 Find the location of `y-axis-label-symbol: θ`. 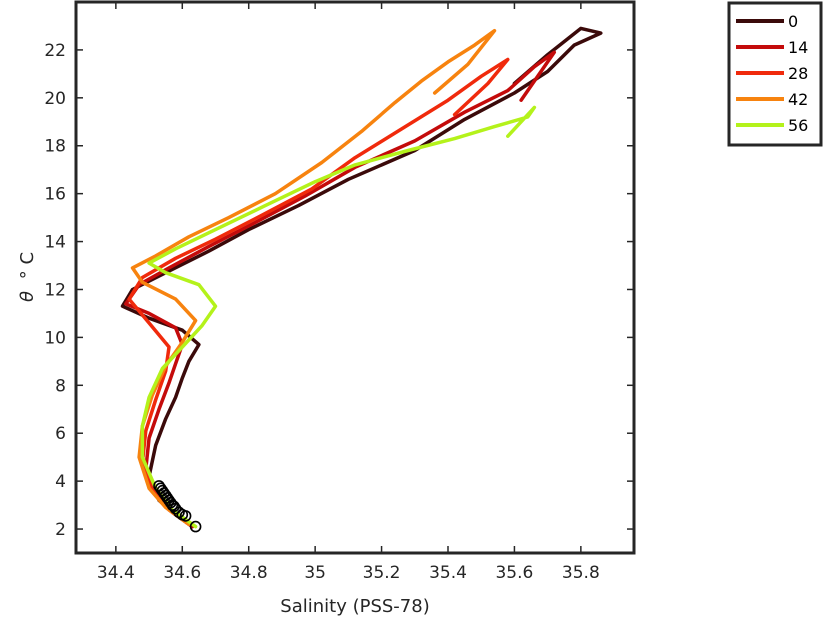

y-axis-label-symbol: θ is located at coordinates (27, 296).